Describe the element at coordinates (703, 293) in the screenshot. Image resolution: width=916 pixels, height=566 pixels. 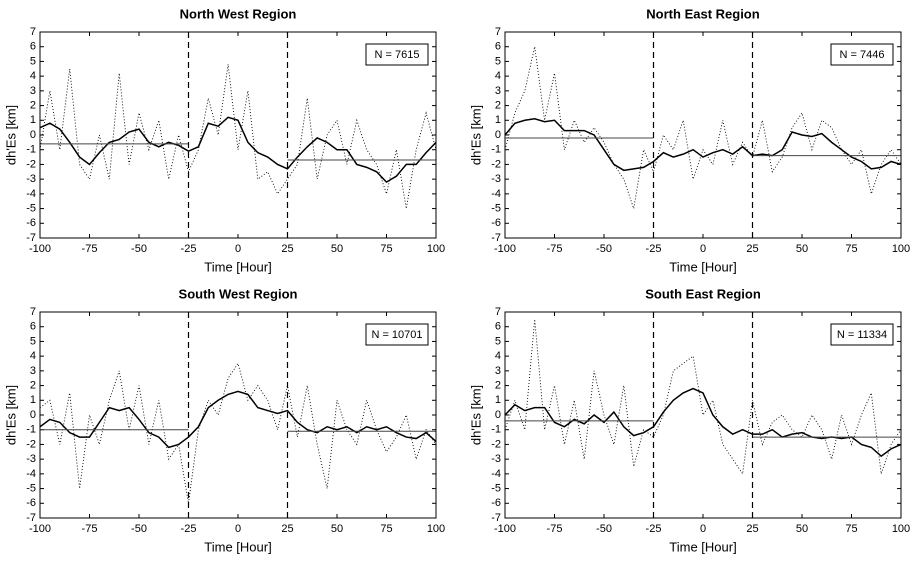
I see `panel-title: South East Region` at that location.